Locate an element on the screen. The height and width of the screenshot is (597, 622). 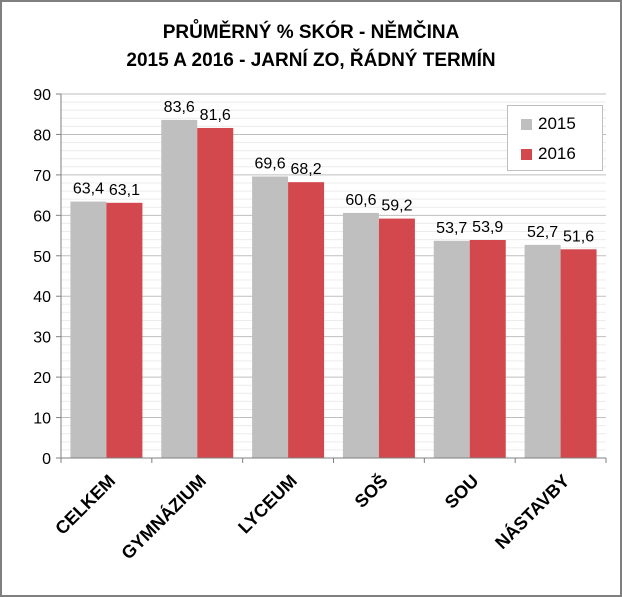
y-tick-label: 0 is located at coordinates (46, 459).